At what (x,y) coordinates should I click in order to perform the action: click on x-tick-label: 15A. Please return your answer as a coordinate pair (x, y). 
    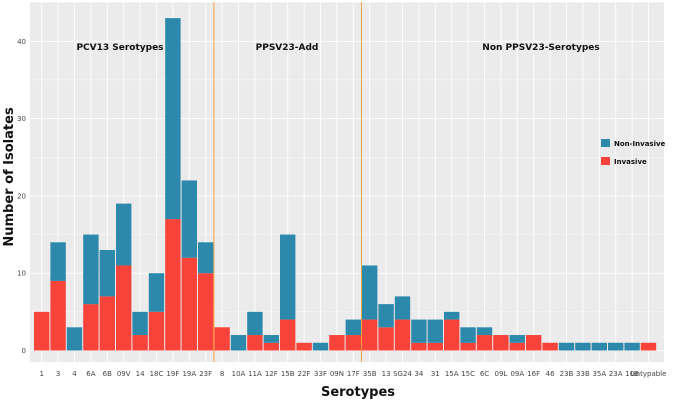
    Looking at the image, I should click on (452, 374).